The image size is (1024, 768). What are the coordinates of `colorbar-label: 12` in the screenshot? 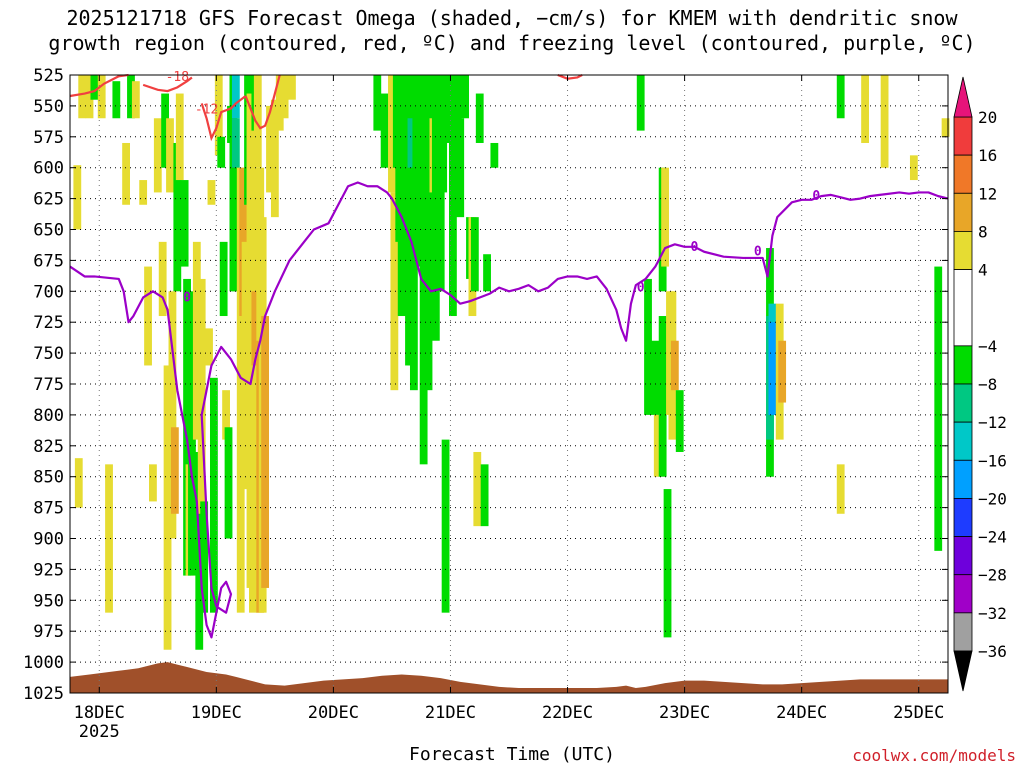 It's located at (987, 193).